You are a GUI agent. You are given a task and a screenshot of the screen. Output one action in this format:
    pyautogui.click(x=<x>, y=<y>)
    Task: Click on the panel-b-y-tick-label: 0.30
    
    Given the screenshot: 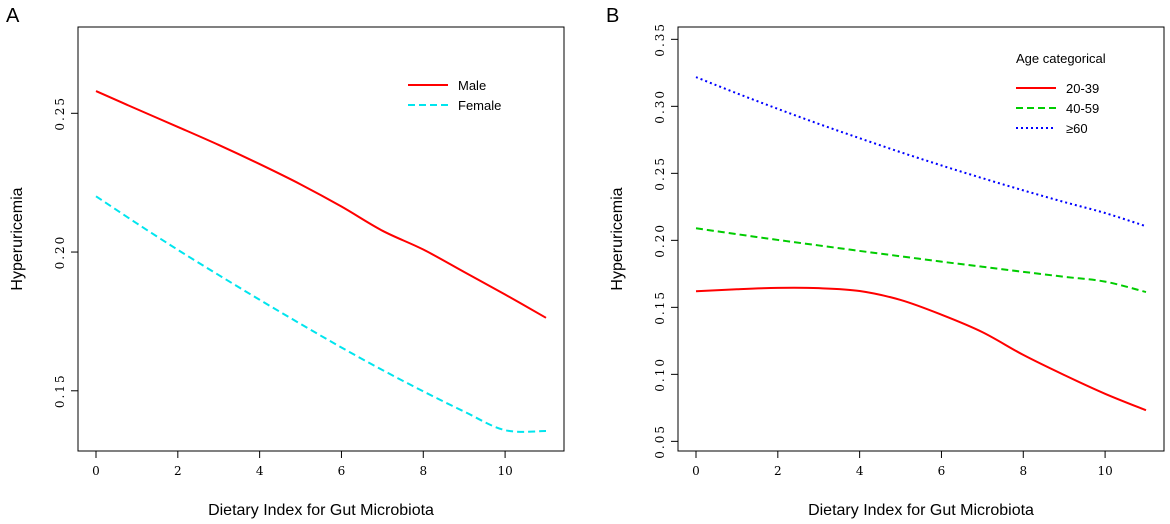 What is the action you would take?
    pyautogui.click(x=660, y=106)
    